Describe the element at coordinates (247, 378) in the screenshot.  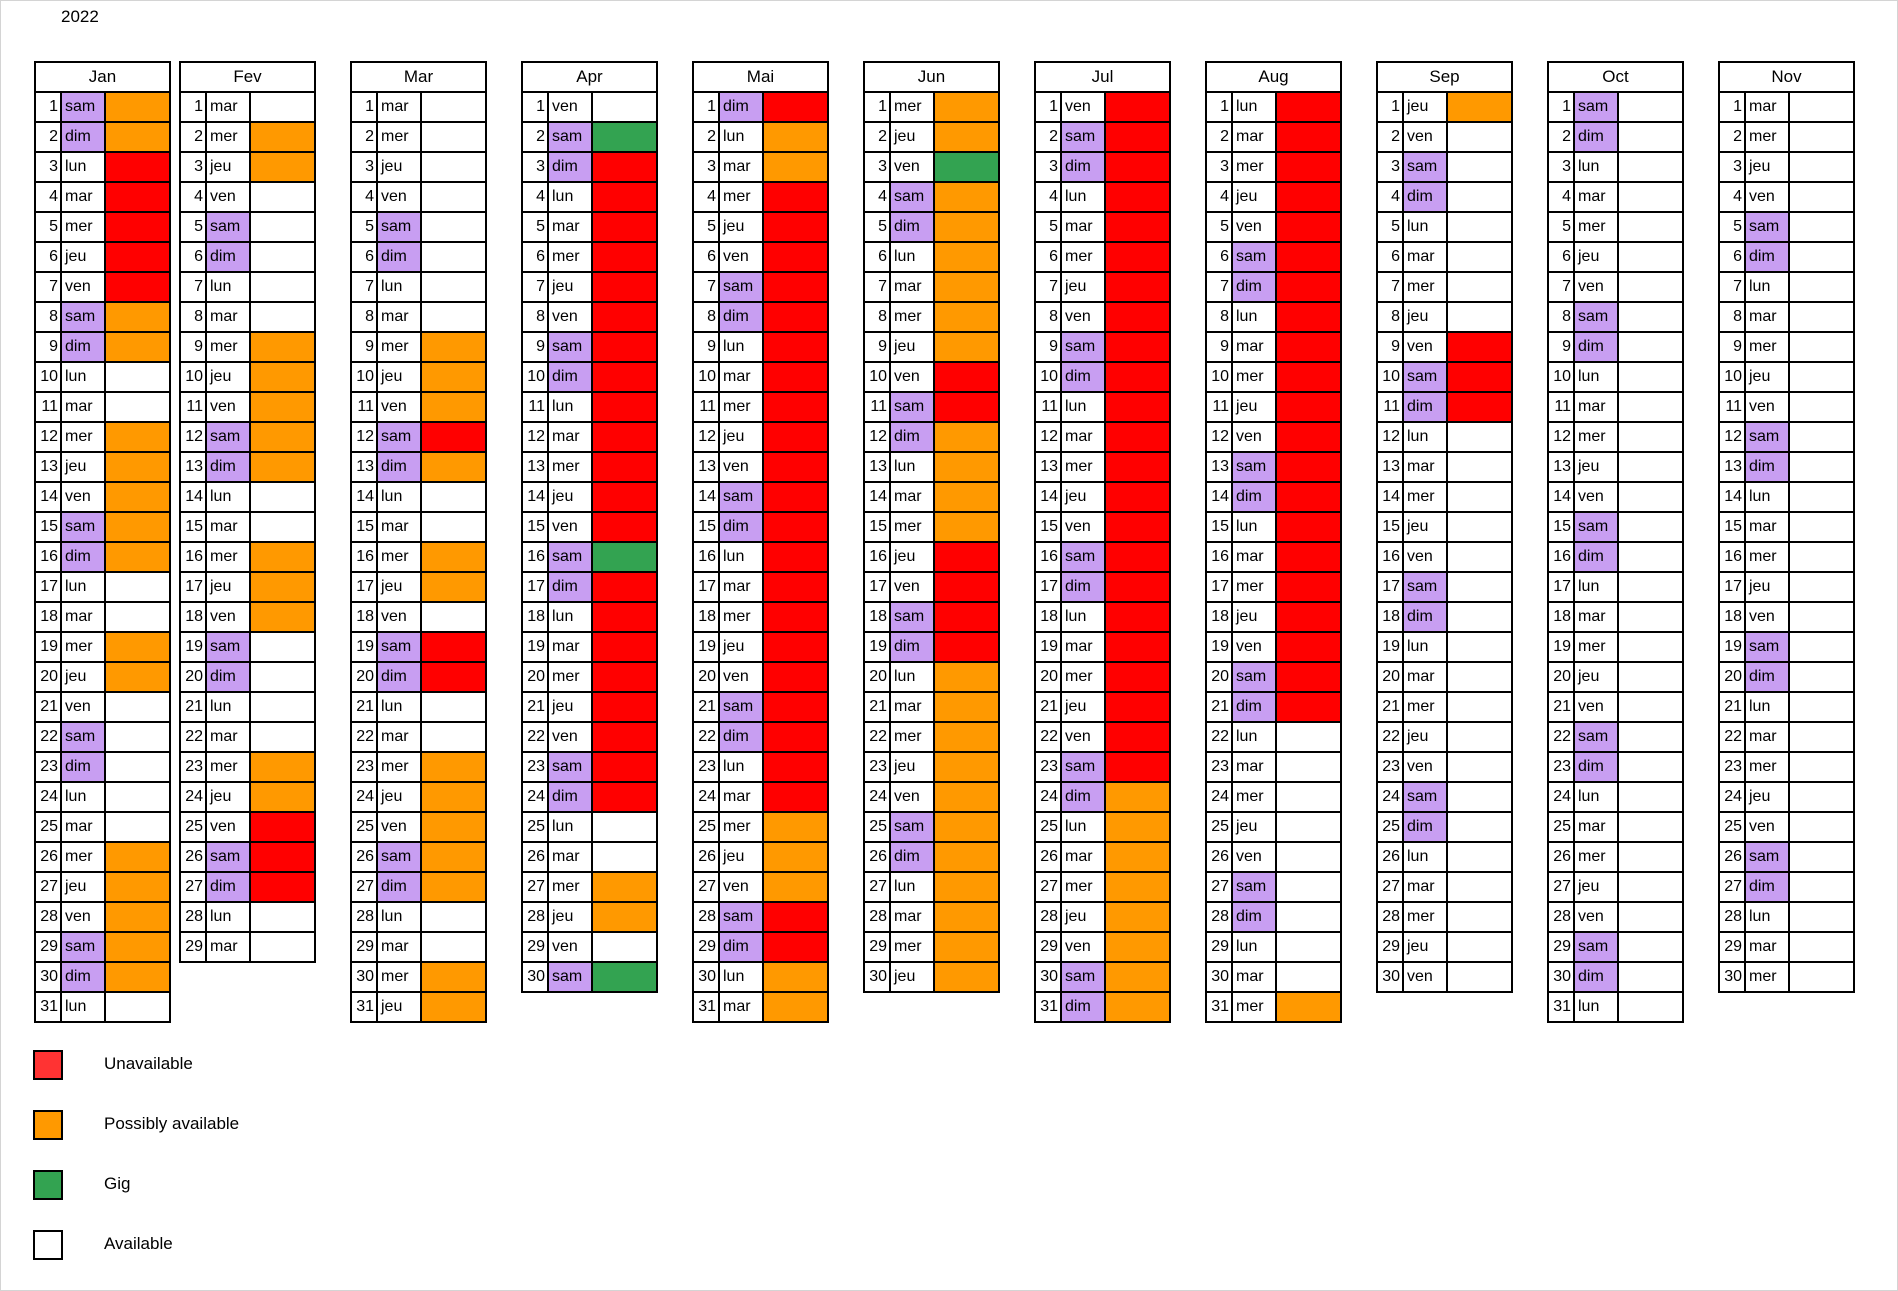
I see `day-row: 10 jeu` at that location.